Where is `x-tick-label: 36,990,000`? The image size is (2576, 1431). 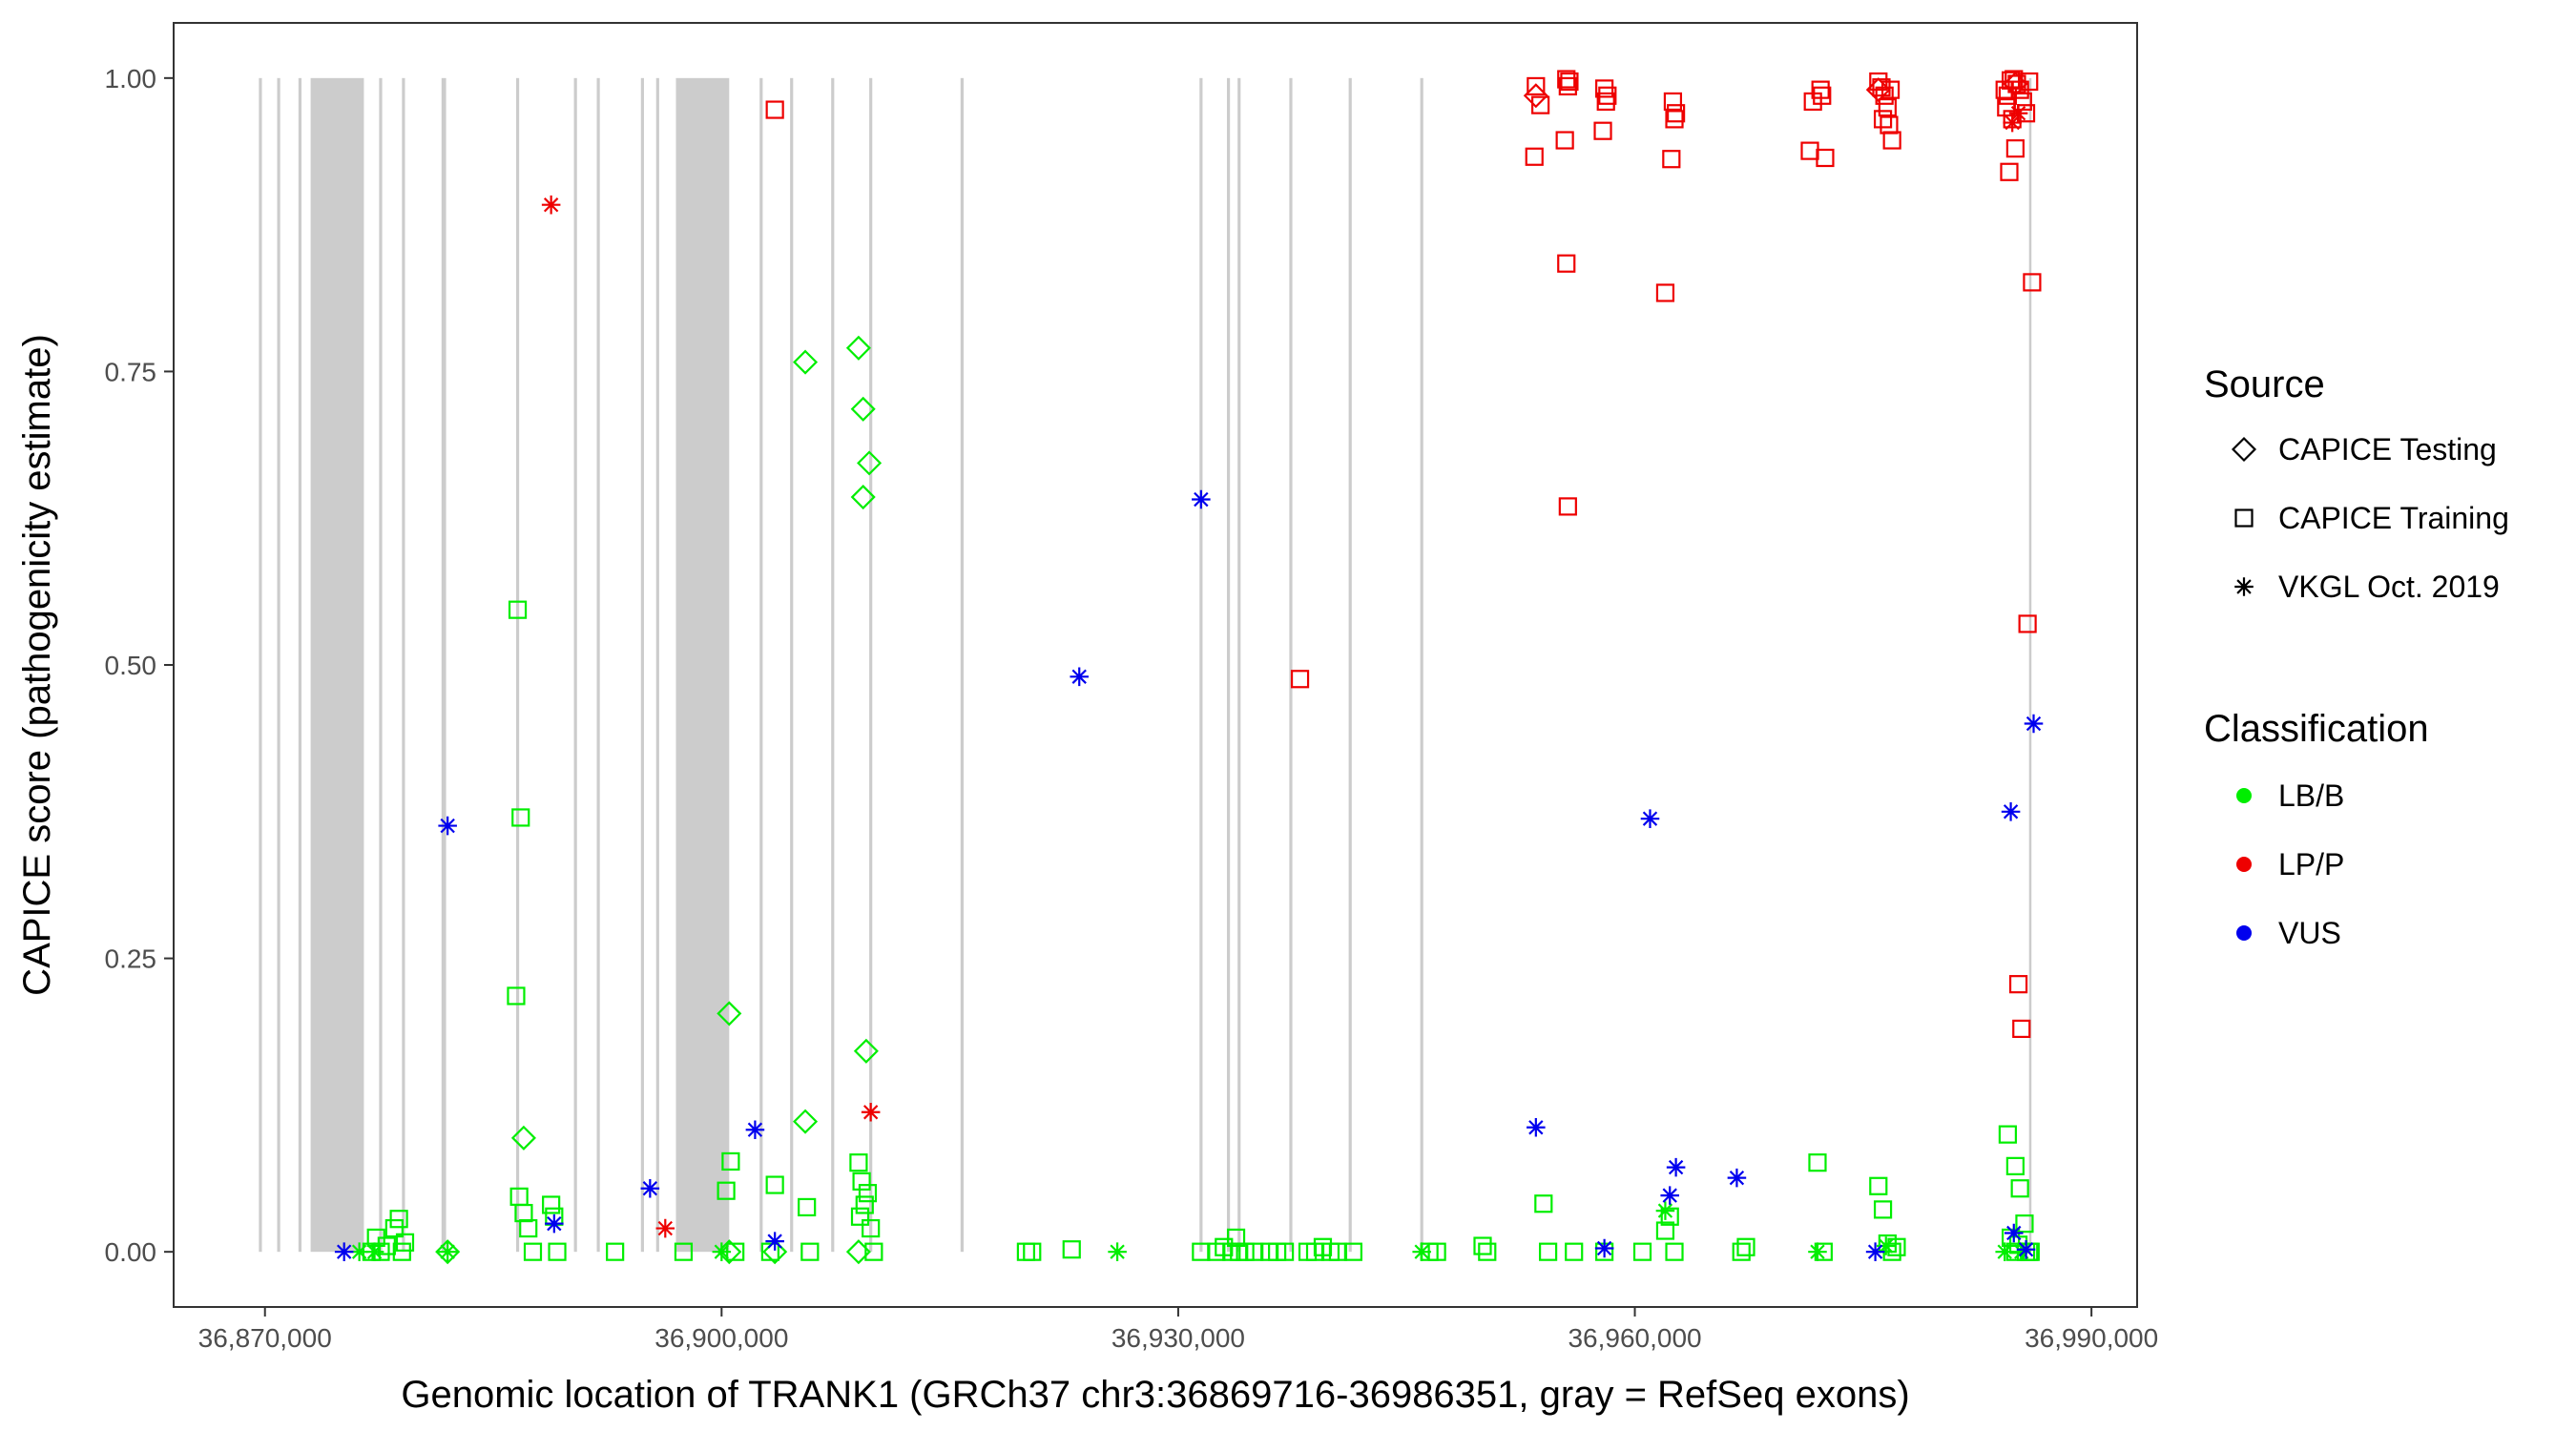 x-tick-label: 36,990,000 is located at coordinates (2091, 1338).